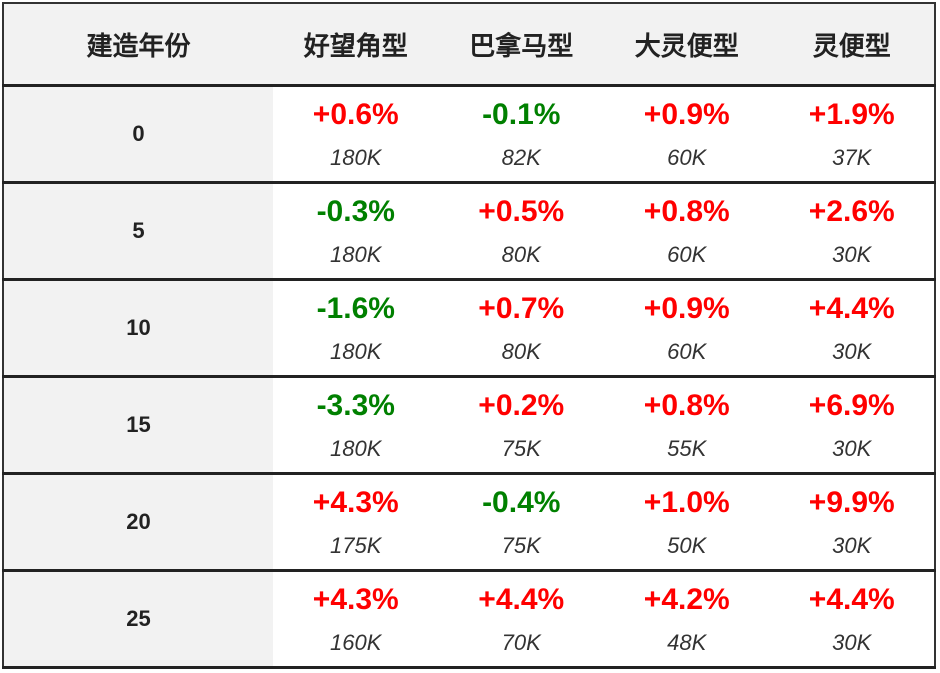  What do you see at coordinates (521, 134) in the screenshot?
I see `data-cell: -0.1% 82K` at bounding box center [521, 134].